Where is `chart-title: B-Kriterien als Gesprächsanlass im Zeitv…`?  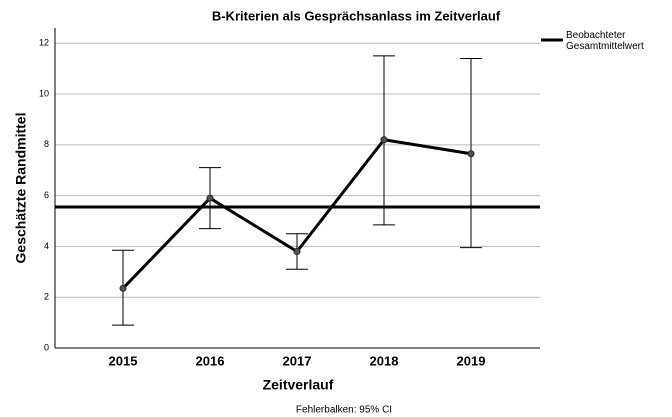
chart-title: B-Kriterien als Gesprächsanlass im Zeitv… is located at coordinates (356, 15).